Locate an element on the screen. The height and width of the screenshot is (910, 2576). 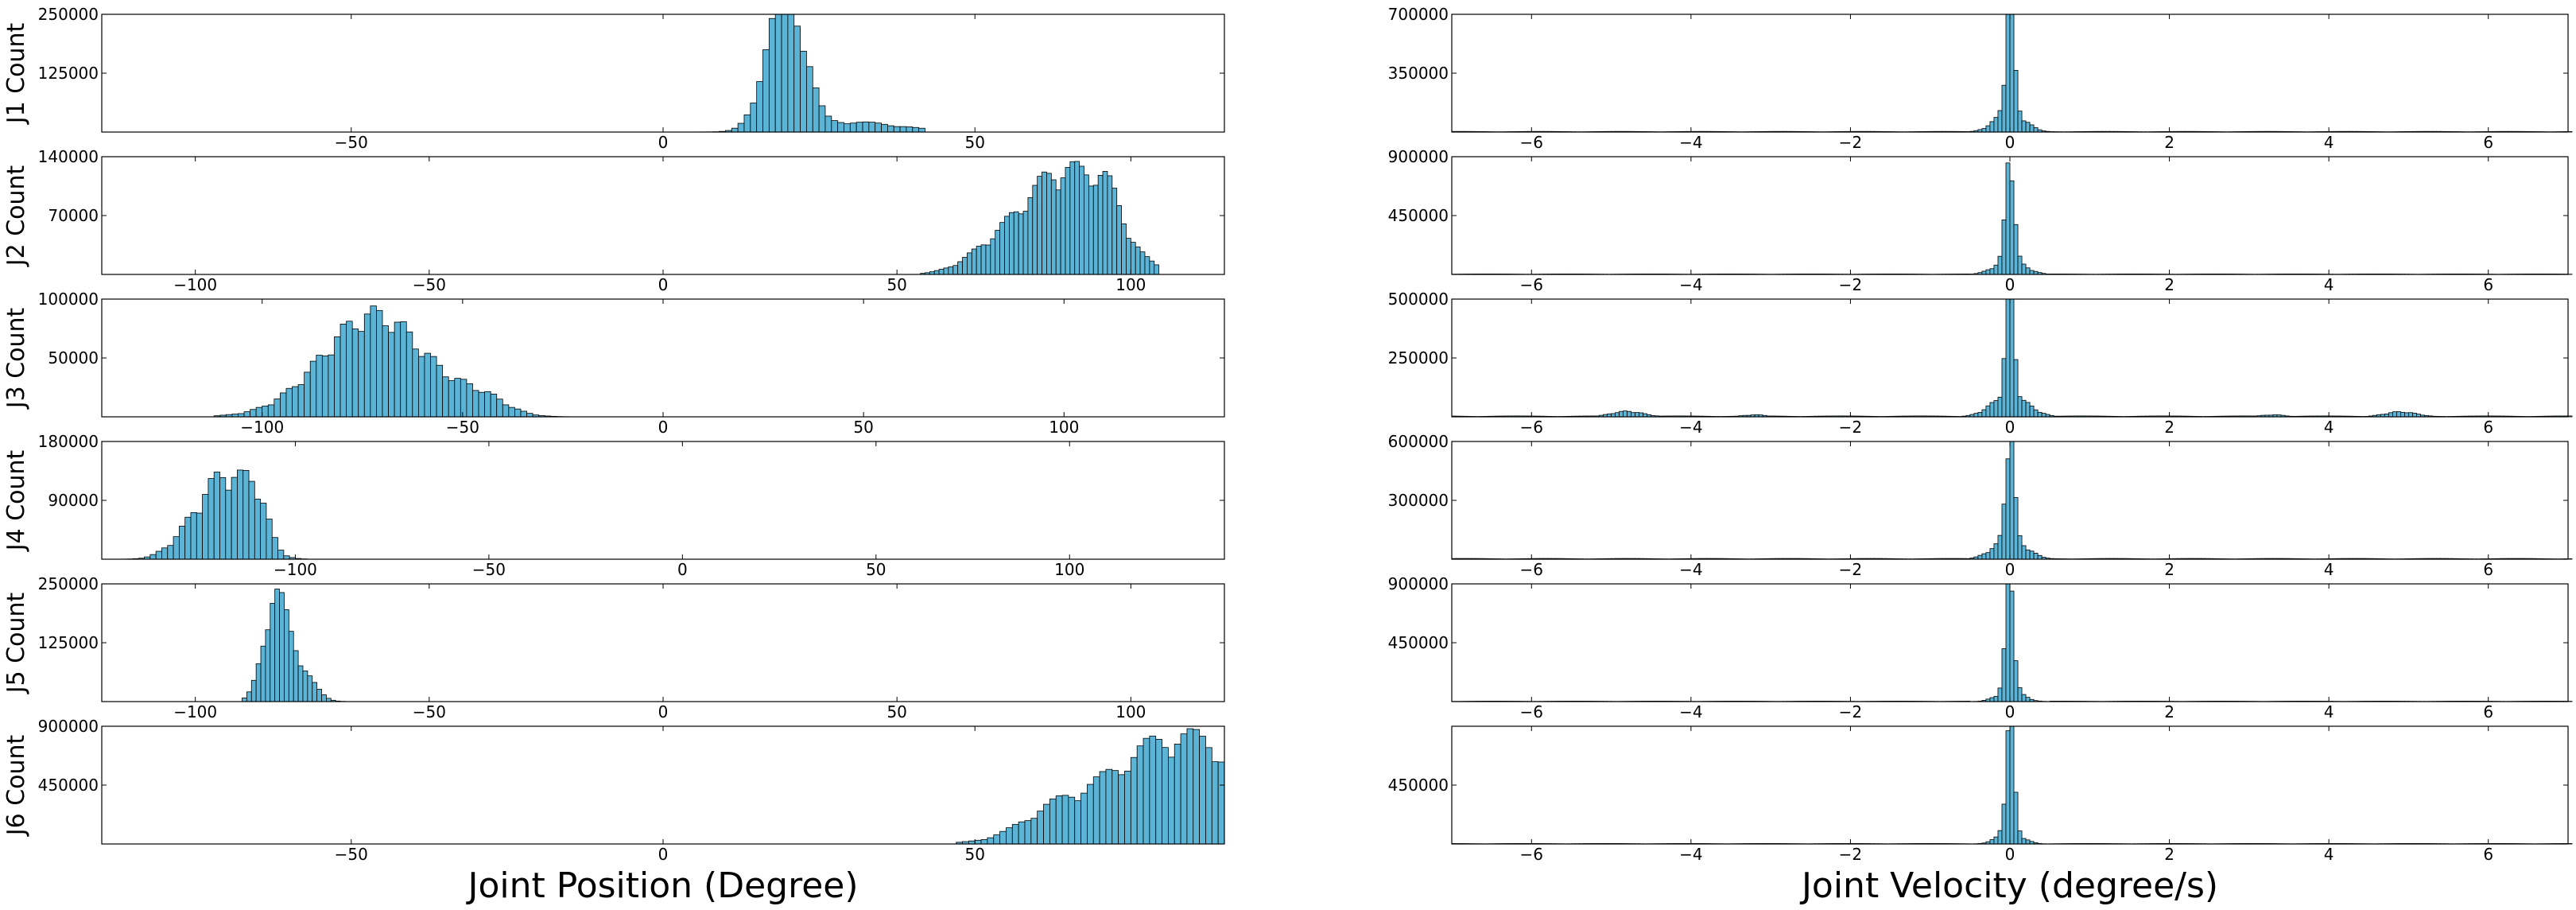
x-tick-label: −50 is located at coordinates (430, 711).